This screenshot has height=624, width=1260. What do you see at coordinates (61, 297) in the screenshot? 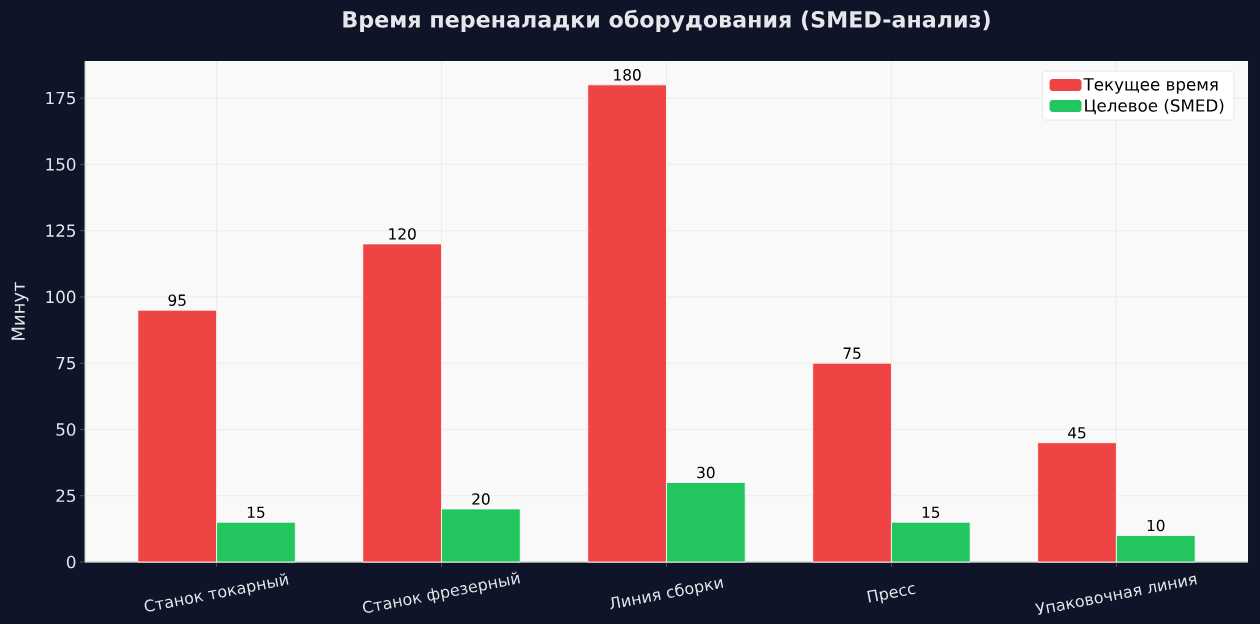
I see `y-tick-label: 100` at bounding box center [61, 297].